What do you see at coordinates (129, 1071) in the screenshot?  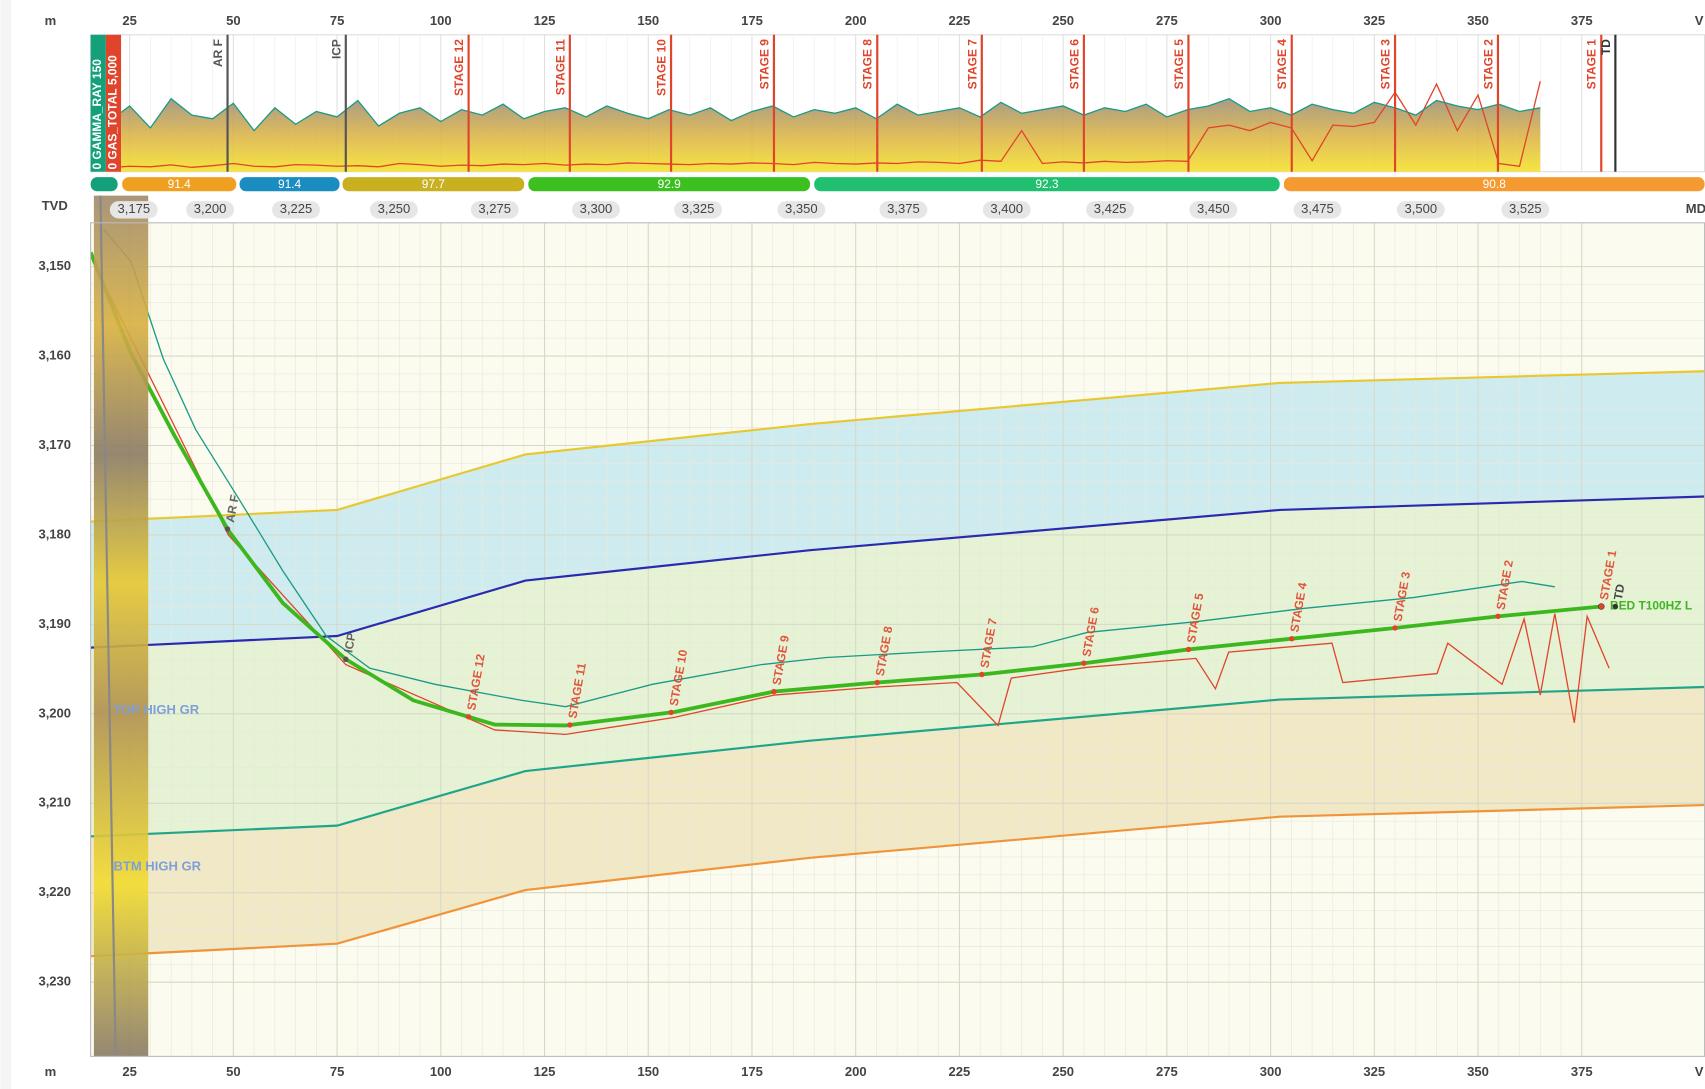 I see `x-tick-label: 25` at bounding box center [129, 1071].